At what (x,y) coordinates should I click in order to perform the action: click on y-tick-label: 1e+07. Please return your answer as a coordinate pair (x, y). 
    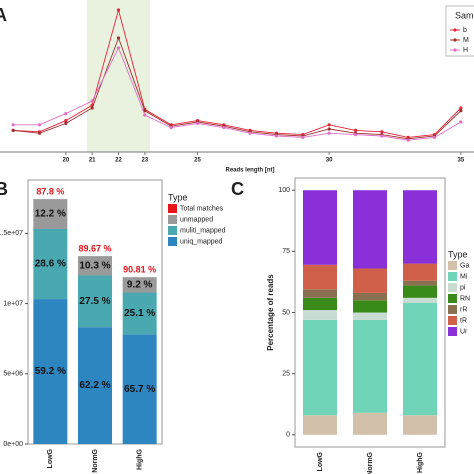
    Looking at the image, I should click on (13, 303).